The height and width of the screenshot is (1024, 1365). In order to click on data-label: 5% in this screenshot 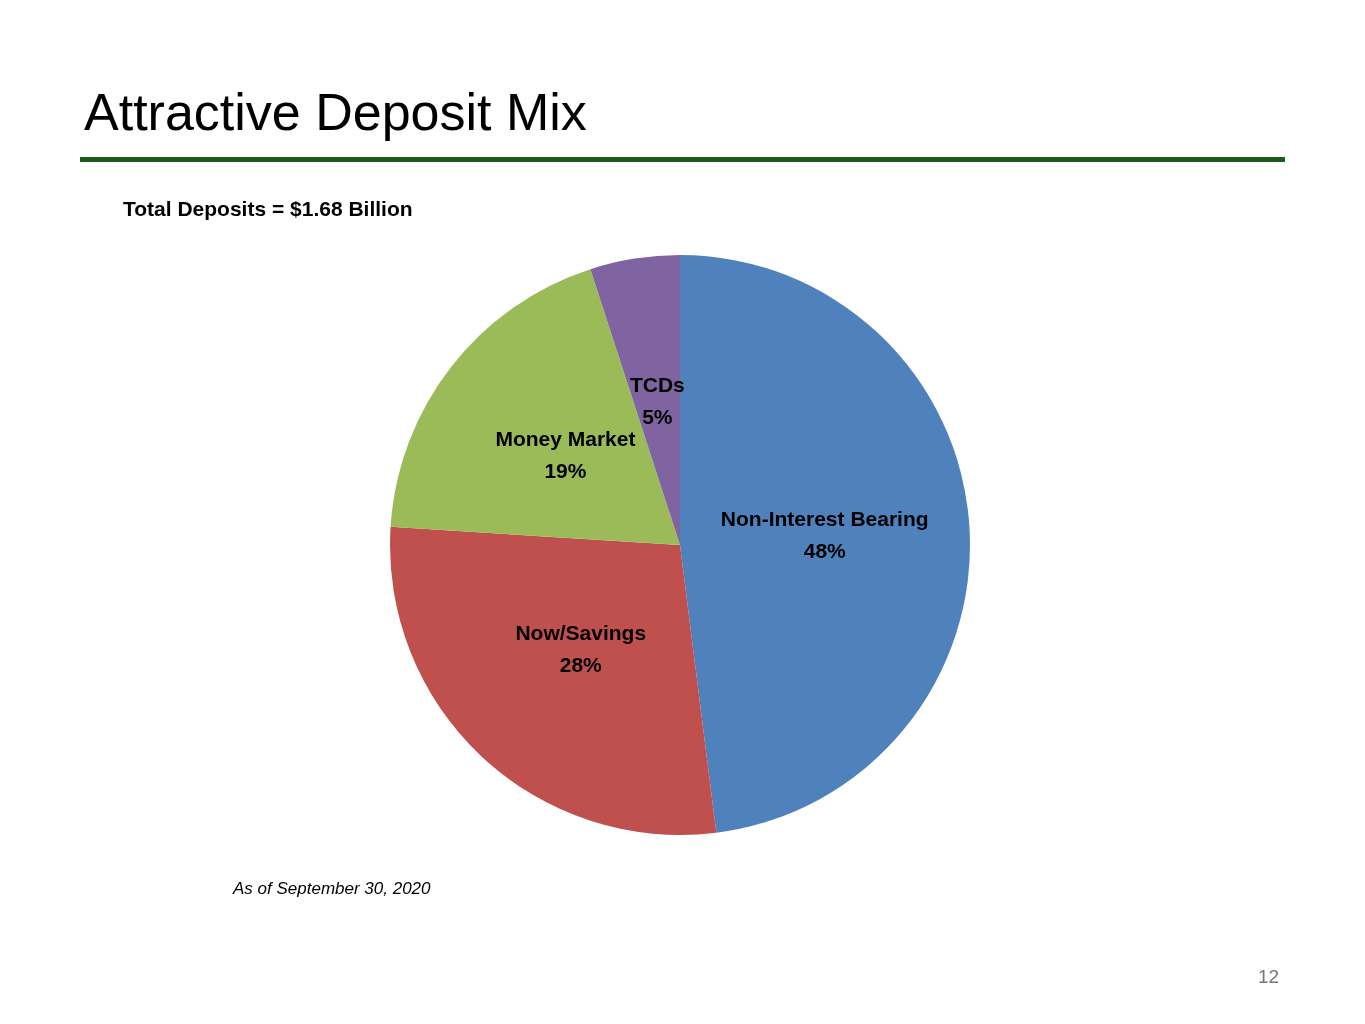, I will do `click(657, 416)`.